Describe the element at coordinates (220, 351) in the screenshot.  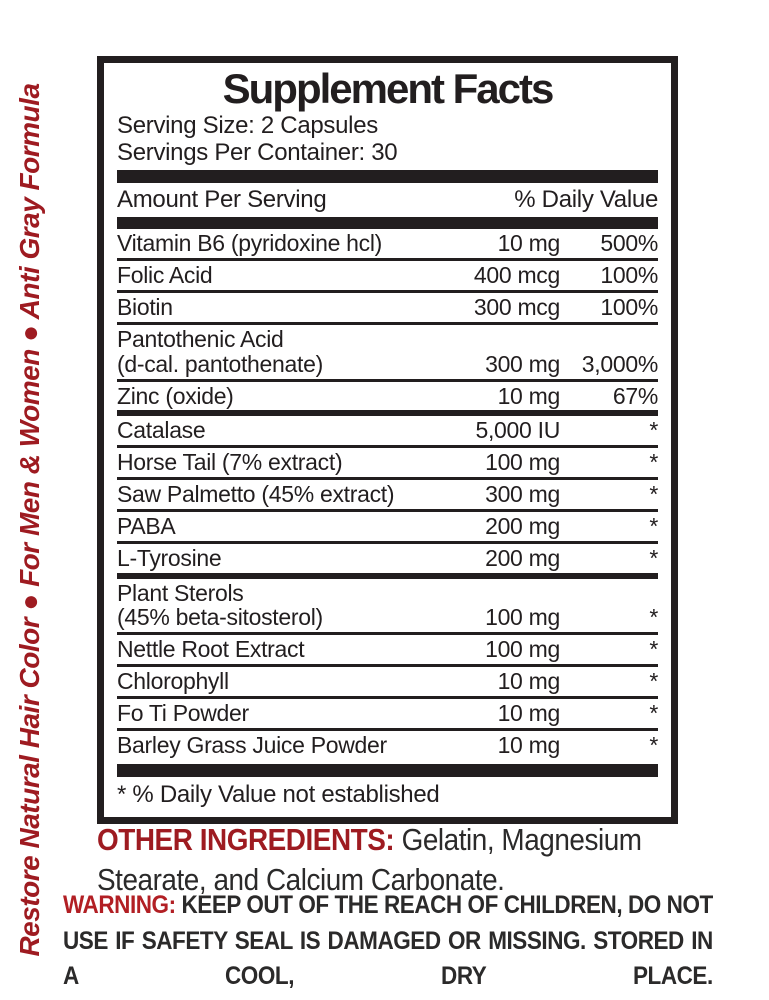
I see `ingredient-name: Pantothenic Acid (d-cal. pantothenate)` at that location.